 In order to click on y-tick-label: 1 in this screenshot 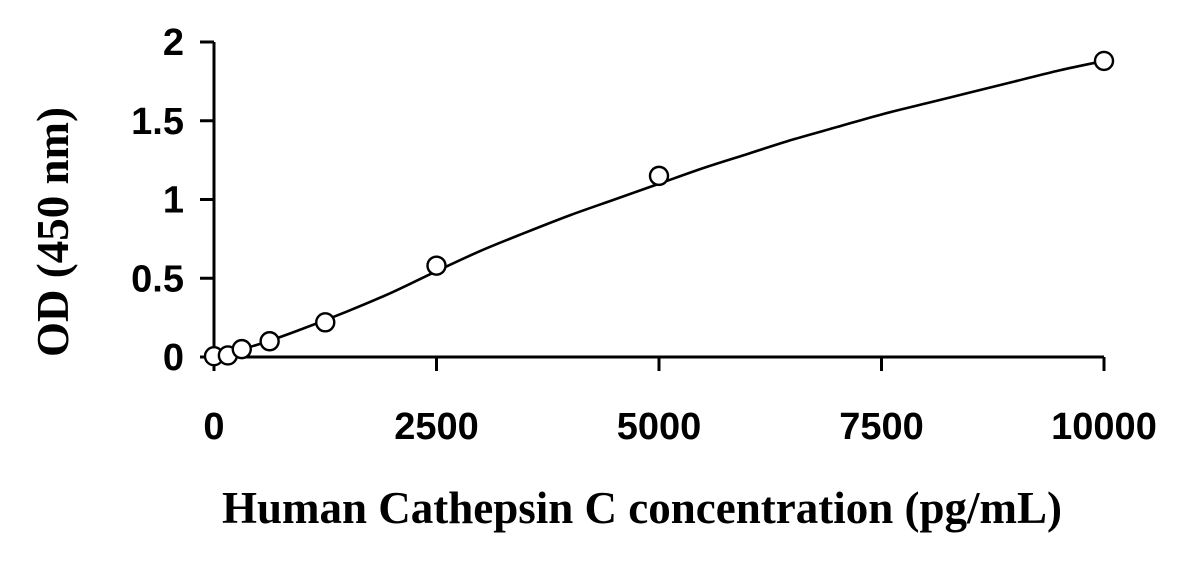, I will do `click(173, 201)`.